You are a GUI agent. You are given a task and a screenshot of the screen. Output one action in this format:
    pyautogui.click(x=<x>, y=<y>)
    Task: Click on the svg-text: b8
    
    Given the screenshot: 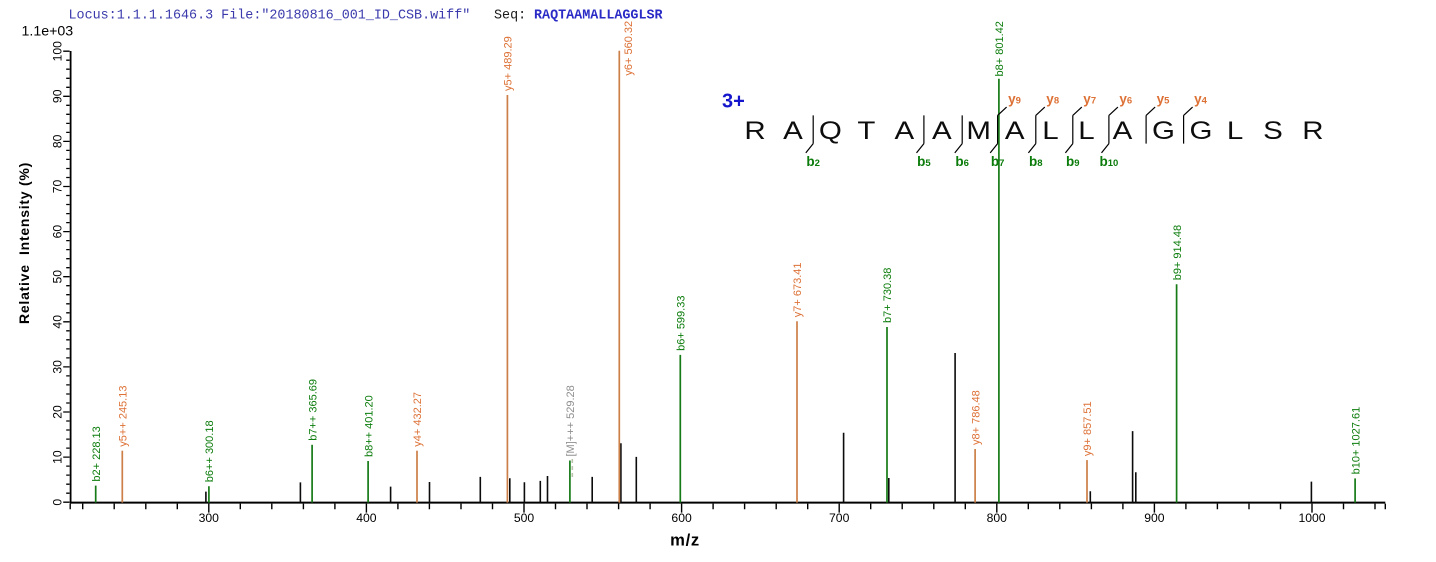 What is the action you would take?
    pyautogui.click(x=1036, y=161)
    